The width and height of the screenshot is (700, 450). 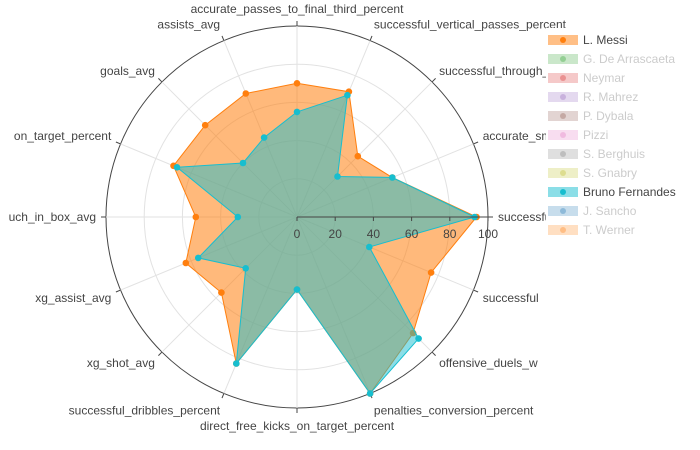 I want to click on legend-label: S. Berghuis, so click(x=614, y=154).